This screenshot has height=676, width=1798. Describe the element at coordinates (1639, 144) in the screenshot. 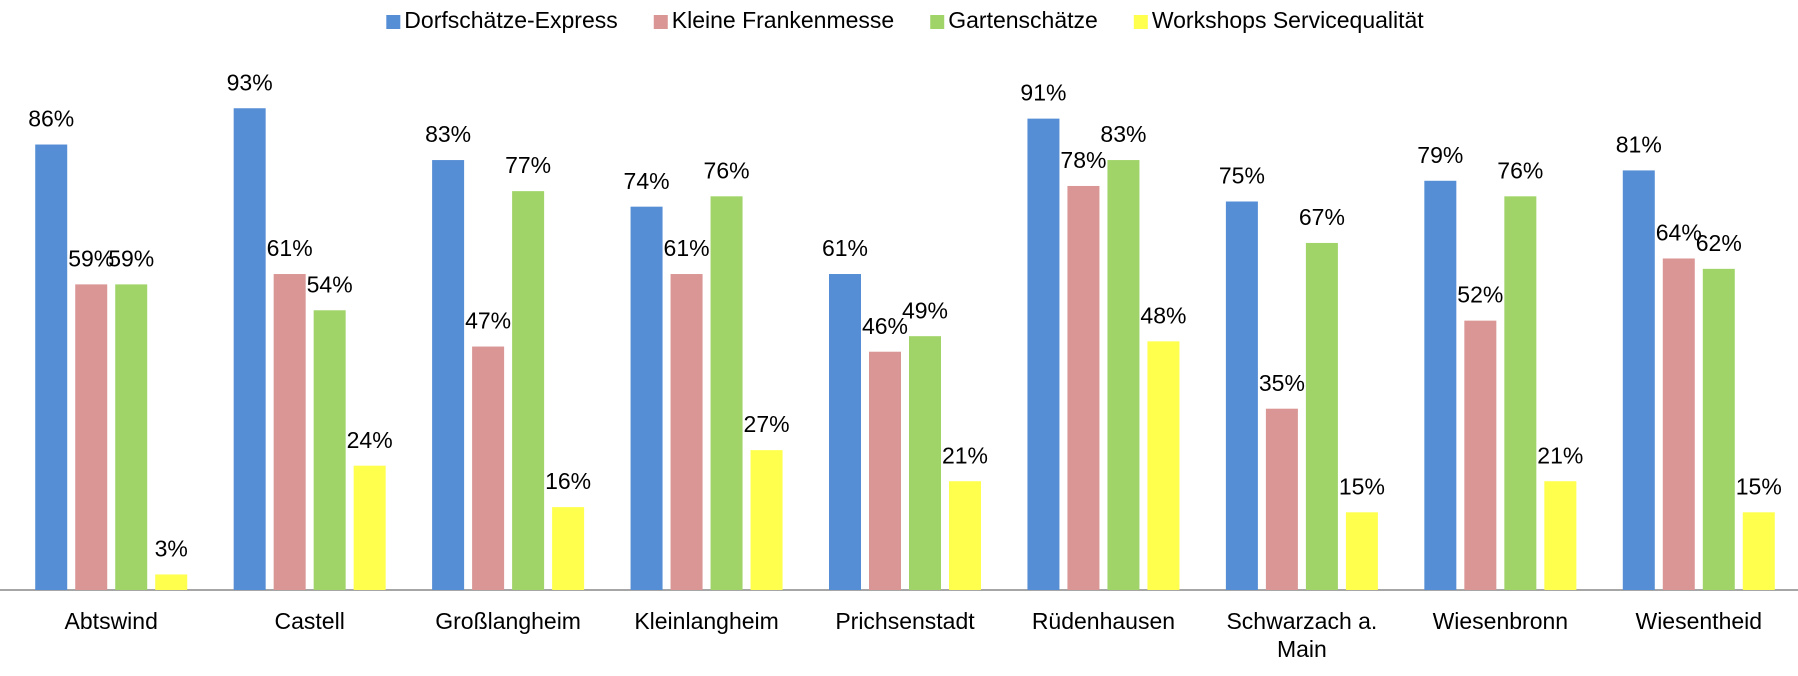

I see `data-label: 81%` at that location.